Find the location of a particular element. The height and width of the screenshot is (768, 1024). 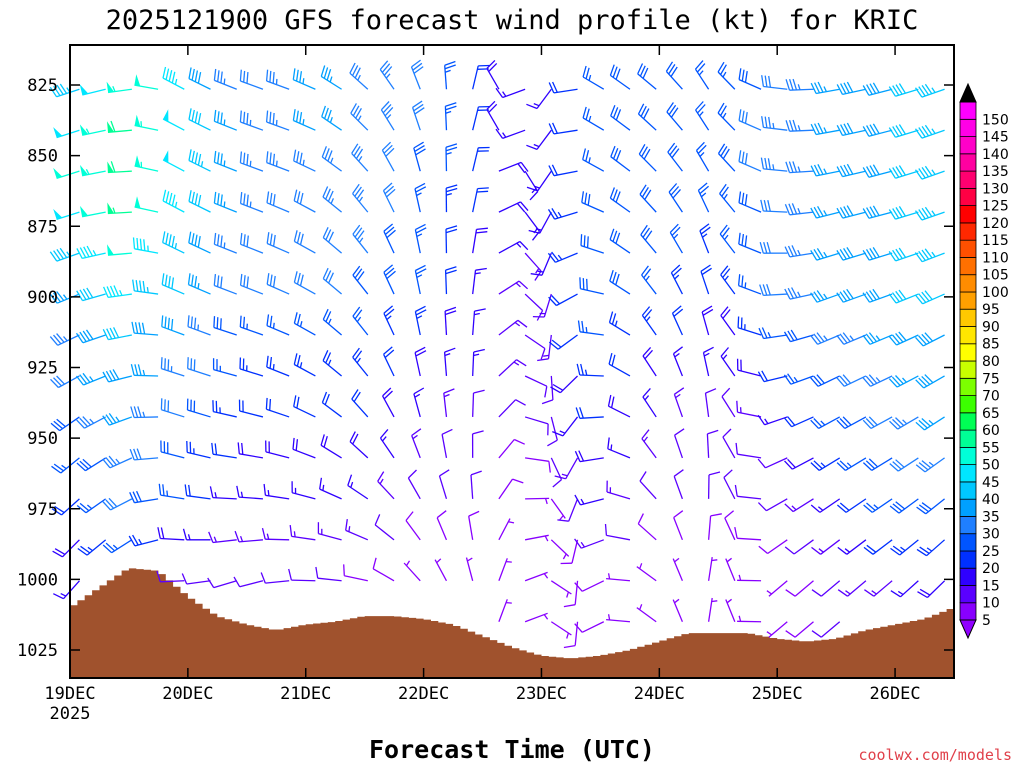

colorbar-label: 10 is located at coordinates (991, 604).